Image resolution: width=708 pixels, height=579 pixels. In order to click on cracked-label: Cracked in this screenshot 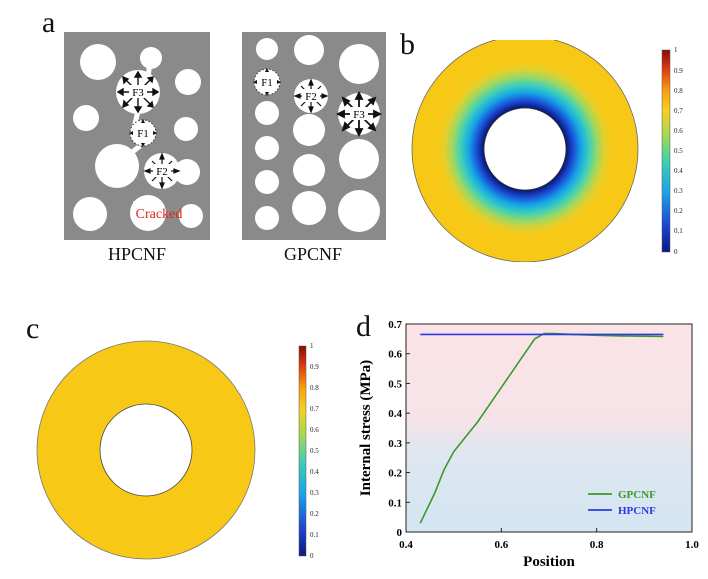, I will do `click(159, 214)`.